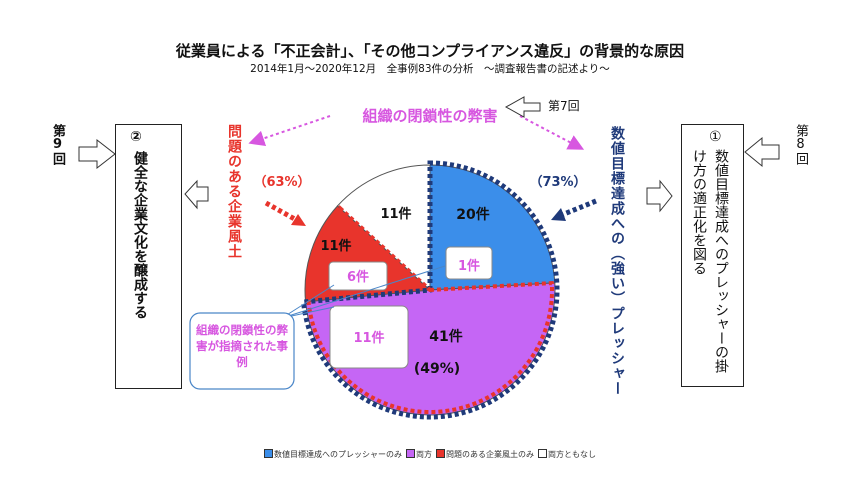  Describe the element at coordinates (490, 454) in the screenshot. I see `legend-label: 問題のある企業風土のみ` at that location.